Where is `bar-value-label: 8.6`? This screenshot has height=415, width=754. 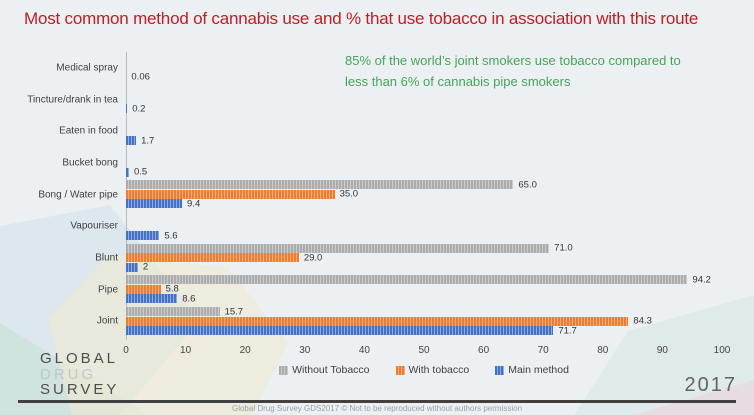
bar-value-label: 8.6 is located at coordinates (189, 299).